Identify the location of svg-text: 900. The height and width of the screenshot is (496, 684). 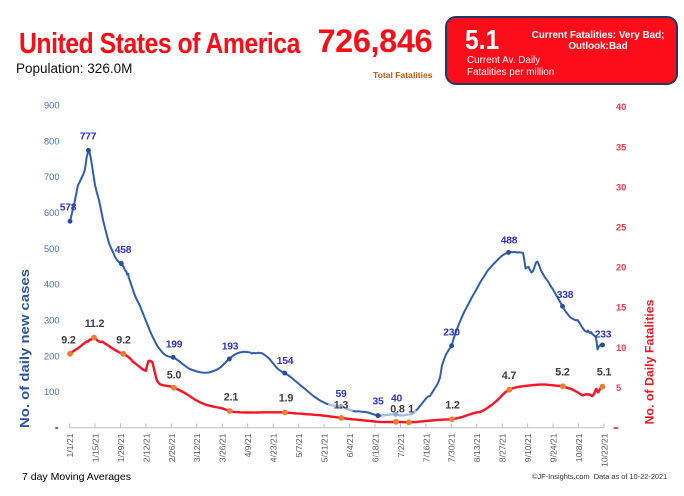
(52, 106).